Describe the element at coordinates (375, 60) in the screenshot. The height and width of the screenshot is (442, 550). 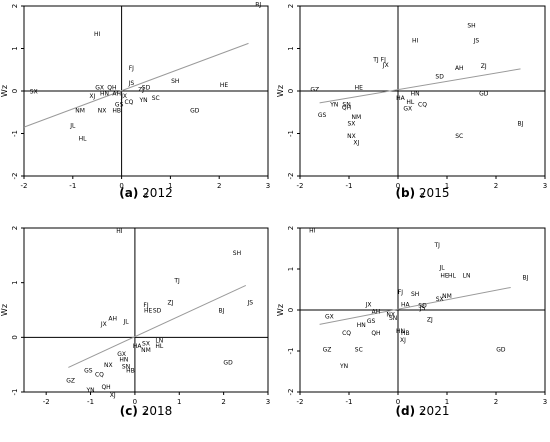
I see `point-label-tj: TJ` at that location.